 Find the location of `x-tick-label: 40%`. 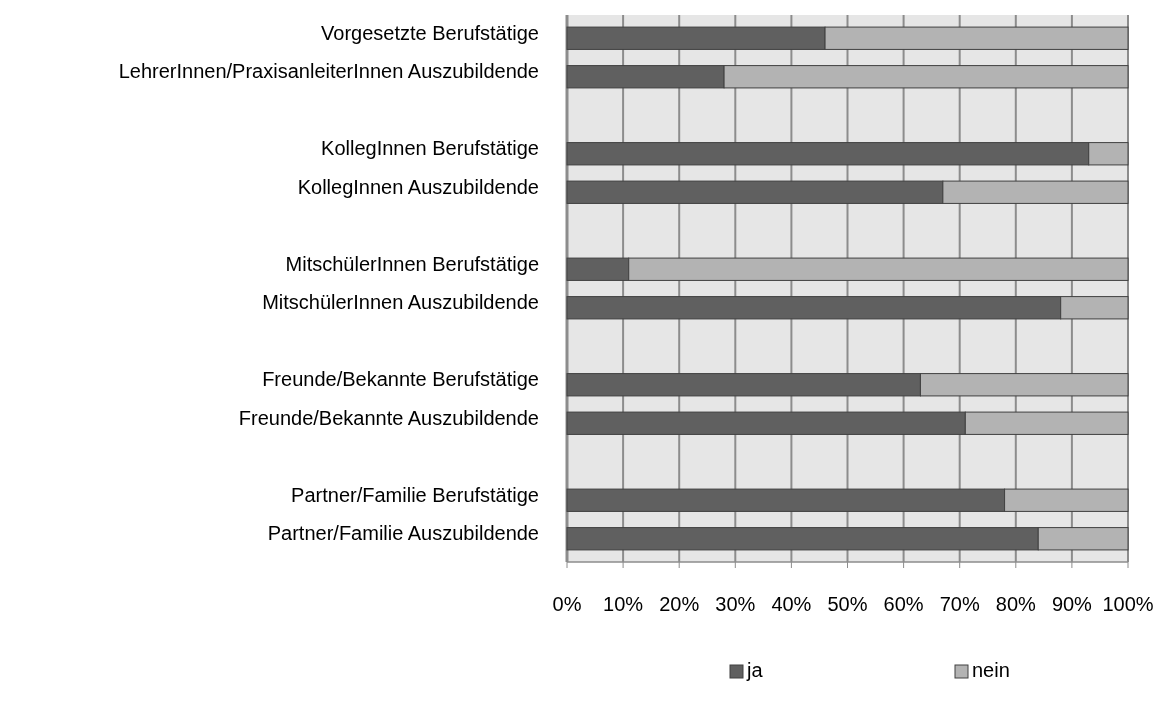

x-tick-label: 40% is located at coordinates (791, 604).